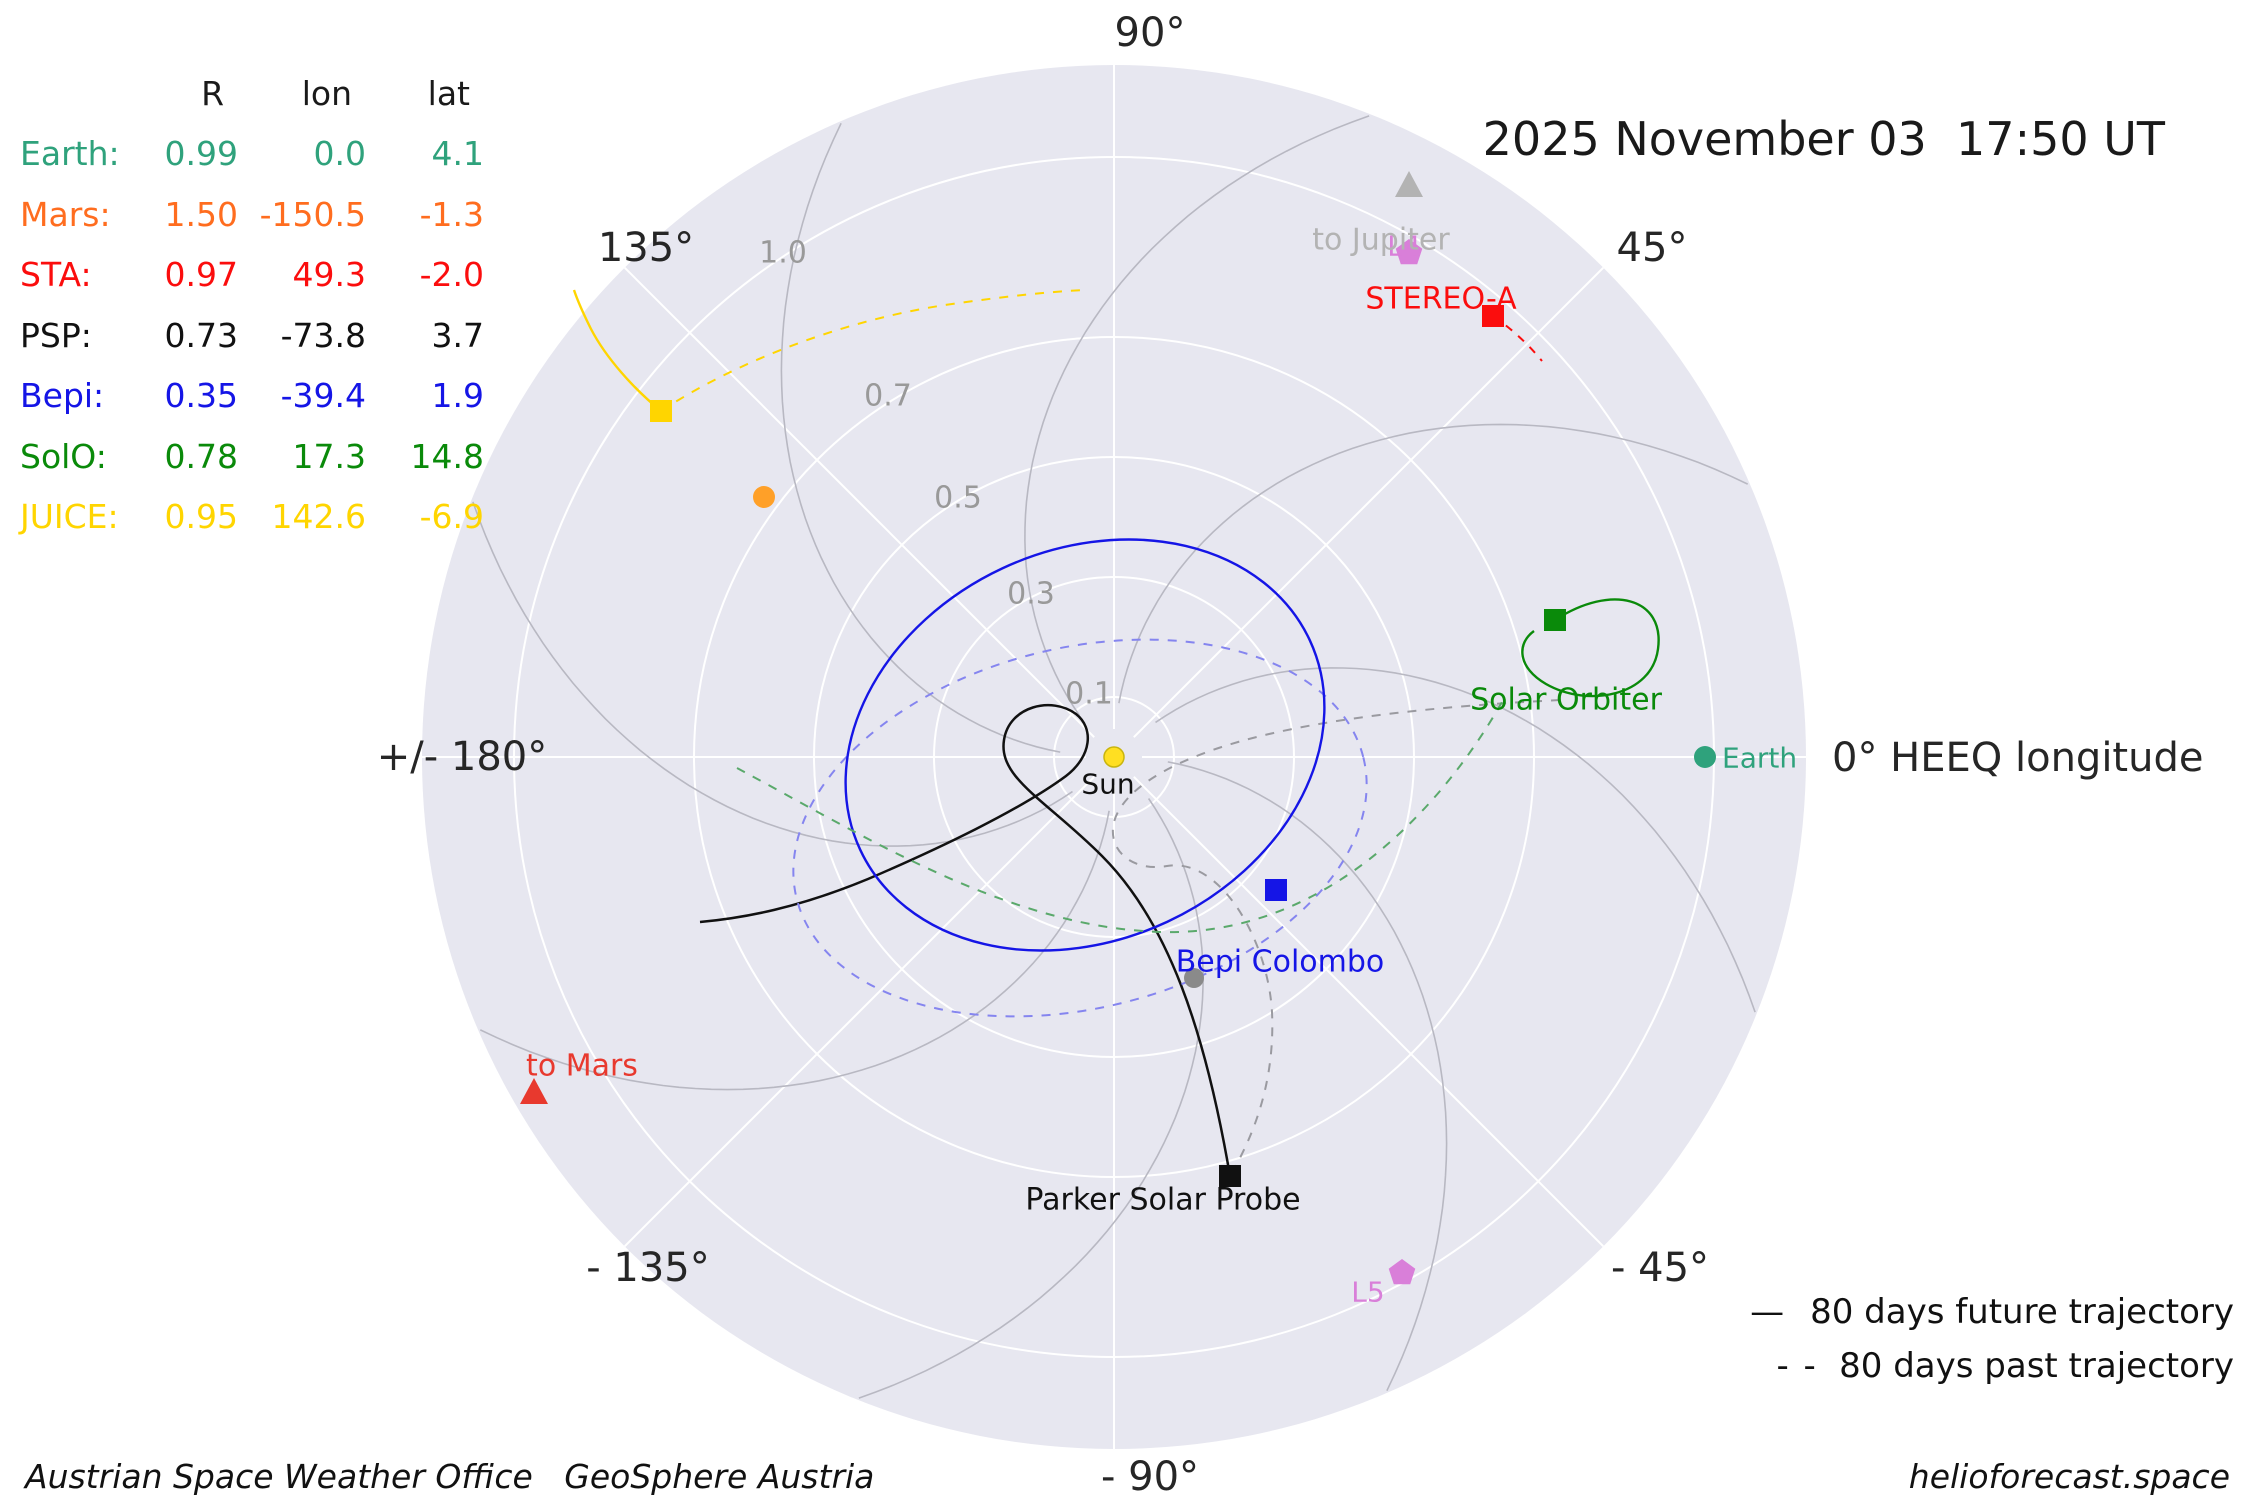 The height and width of the screenshot is (1500, 2250). Describe the element at coordinates (1280, 962) in the screenshot. I see `bepi-colombo-label: Bepi Colombo` at that location.